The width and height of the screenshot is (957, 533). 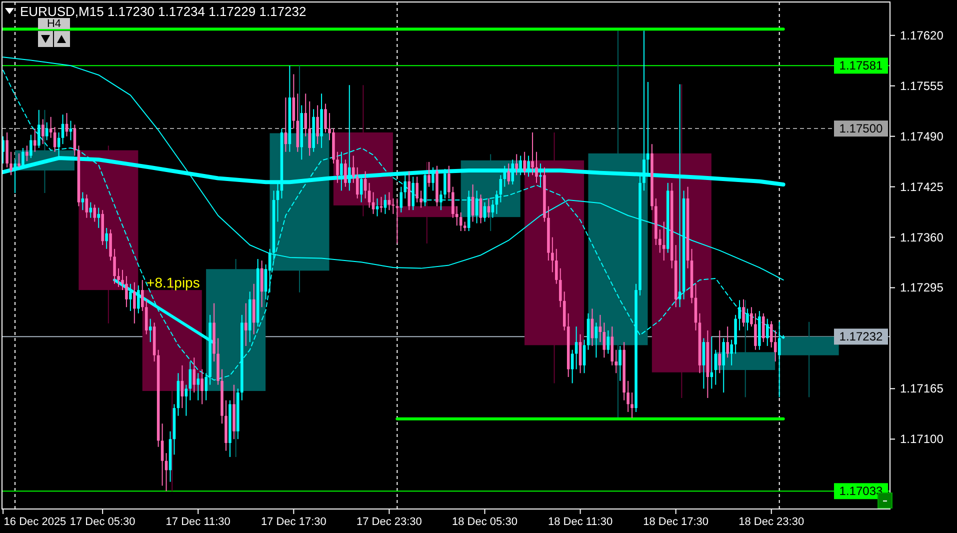 What do you see at coordinates (163, 11) in the screenshot?
I see `chart-title: EURUSD,M15 1.17230 1.17234 1.17229 1.17232` at bounding box center [163, 11].